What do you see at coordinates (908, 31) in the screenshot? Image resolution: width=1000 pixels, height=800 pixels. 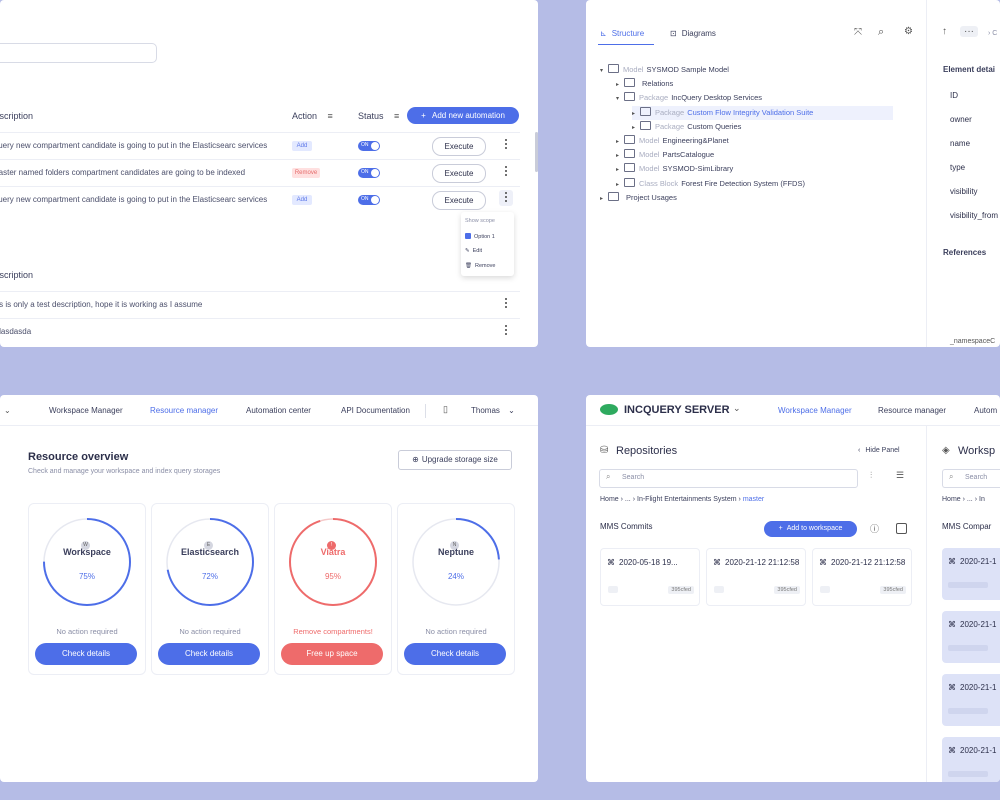 I see `settings-icon: ⚙` at bounding box center [908, 31].